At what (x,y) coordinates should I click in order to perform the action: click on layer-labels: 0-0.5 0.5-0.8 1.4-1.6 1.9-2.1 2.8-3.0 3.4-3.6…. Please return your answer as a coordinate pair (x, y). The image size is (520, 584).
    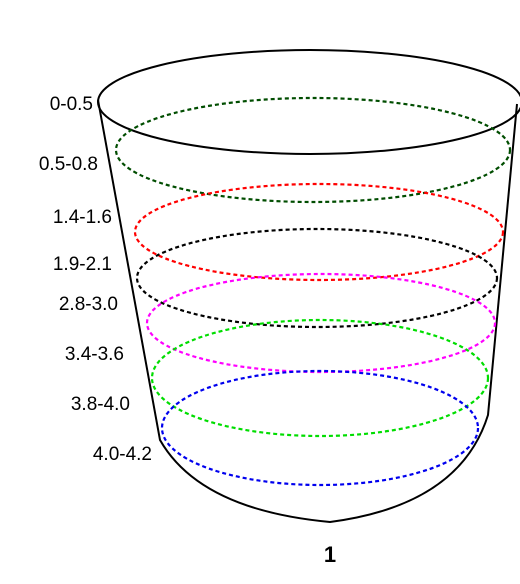
    Looking at the image, I should click on (95, 279).